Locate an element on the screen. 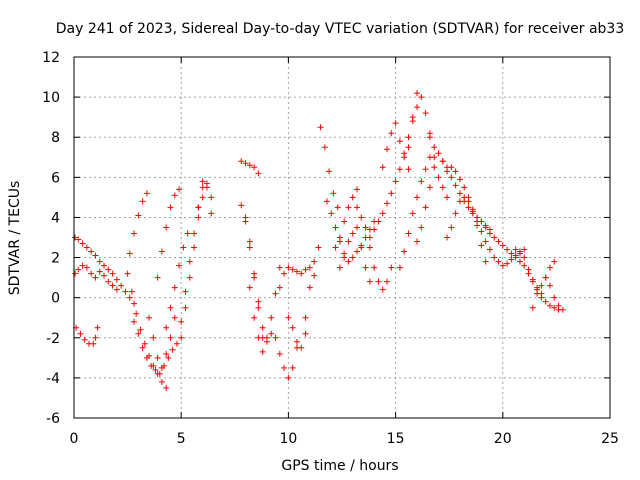 This screenshot has width=640, height=480. x-tick-label: 25 is located at coordinates (610, 439).